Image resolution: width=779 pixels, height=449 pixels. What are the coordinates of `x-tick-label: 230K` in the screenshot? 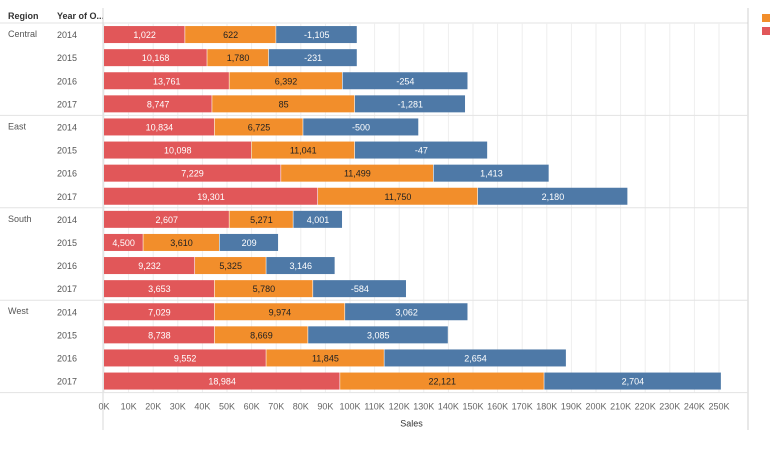 It's located at (669, 407).